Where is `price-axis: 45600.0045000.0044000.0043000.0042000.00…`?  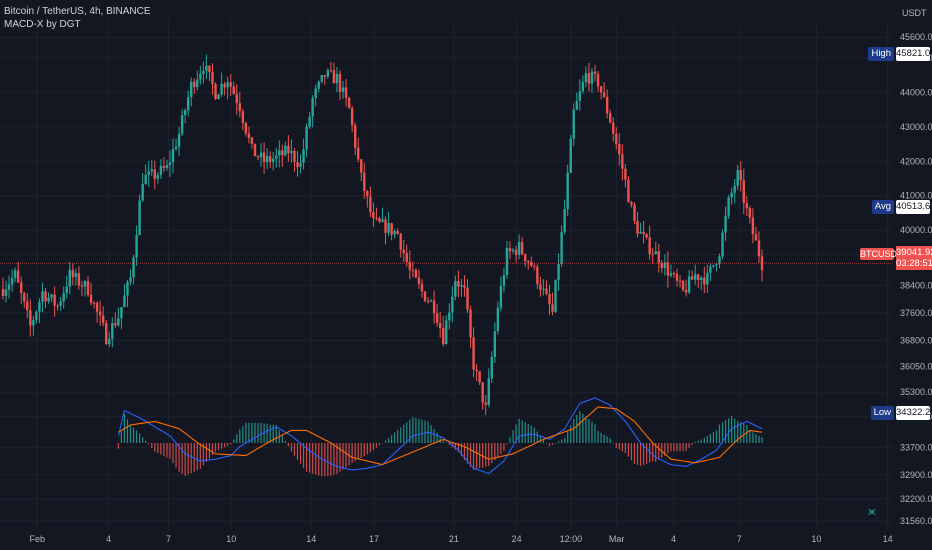 price-axis: 45600.0045000.0044000.0043000.0042000.00… is located at coordinates (916, 279).